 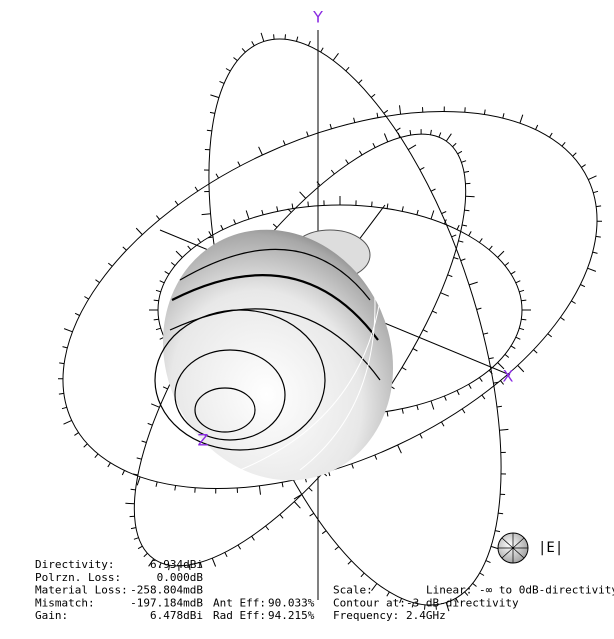 What do you see at coordinates (239, 615) in the screenshot?
I see `info-label: Rad Eff:` at bounding box center [239, 615].